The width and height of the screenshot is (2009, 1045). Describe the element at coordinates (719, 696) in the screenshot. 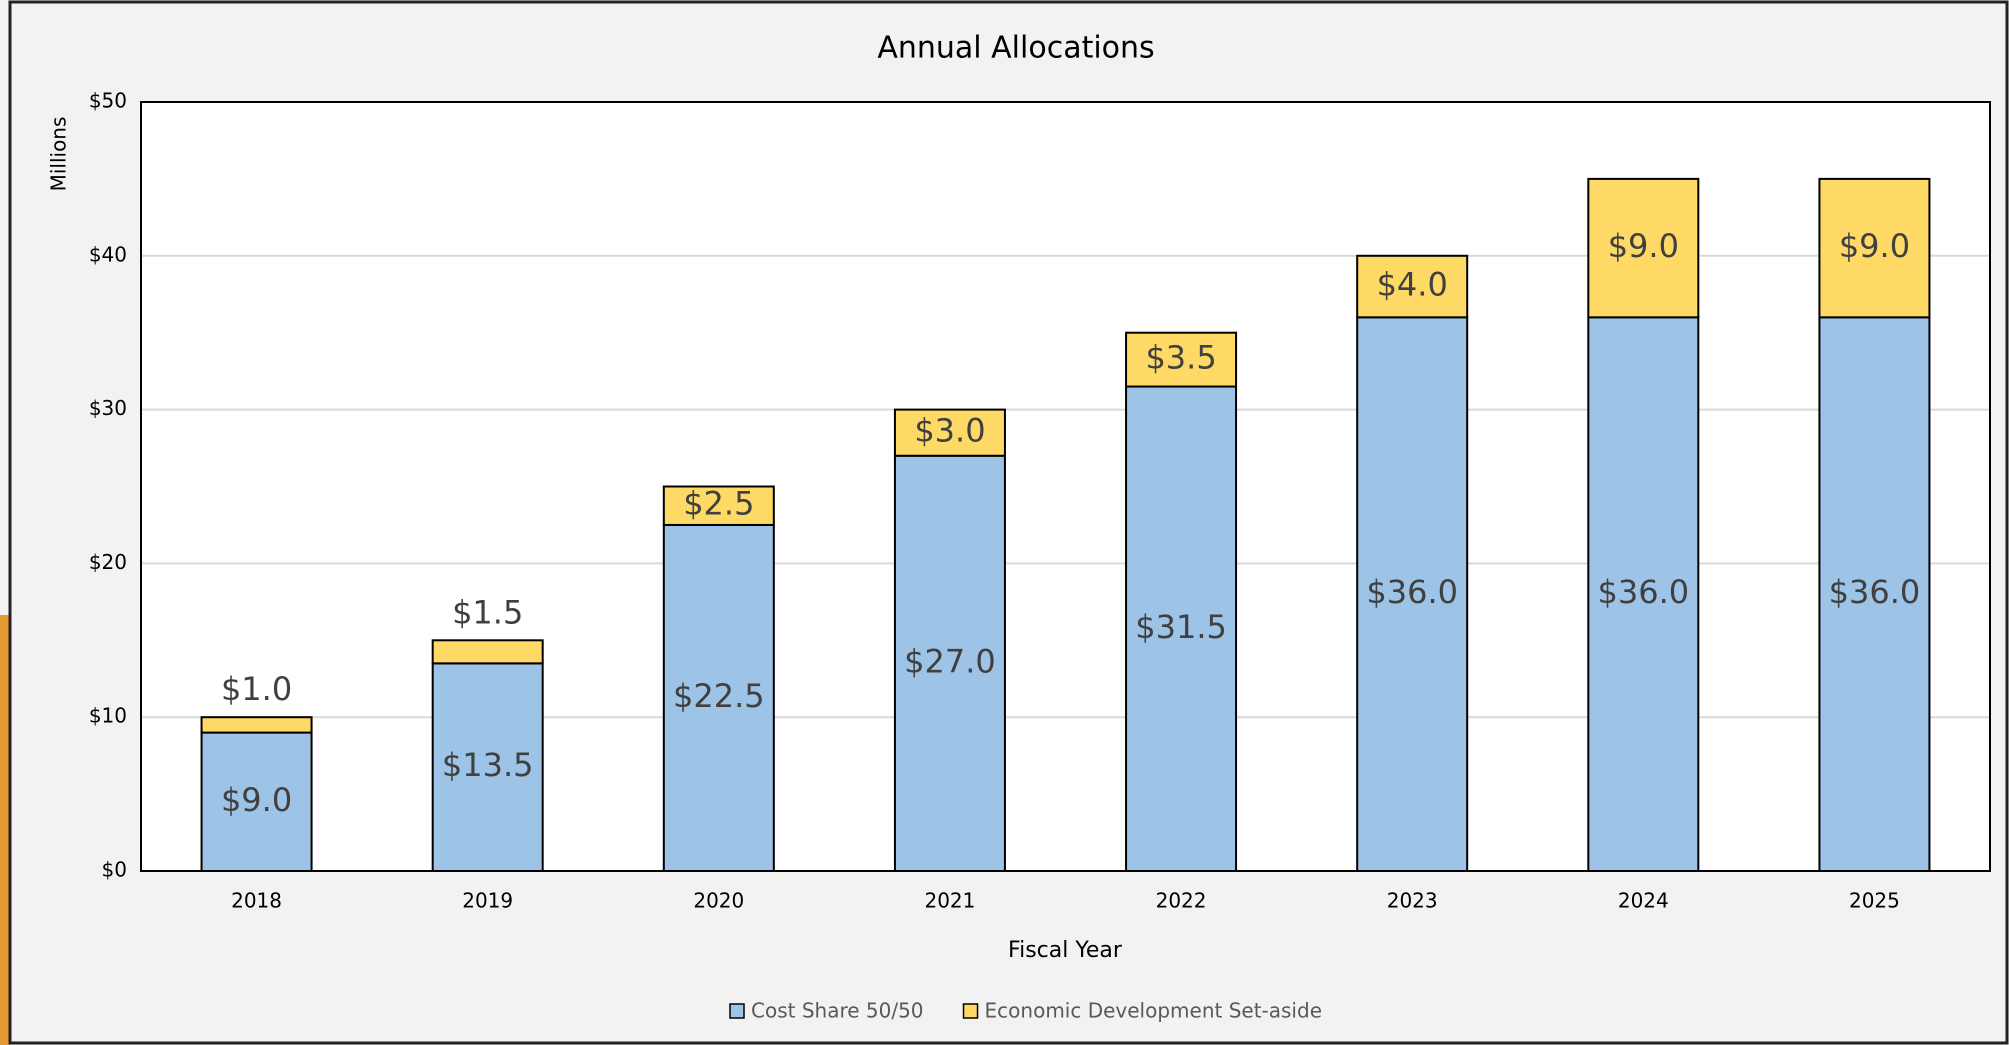

I see `data-label: $22.5` at that location.